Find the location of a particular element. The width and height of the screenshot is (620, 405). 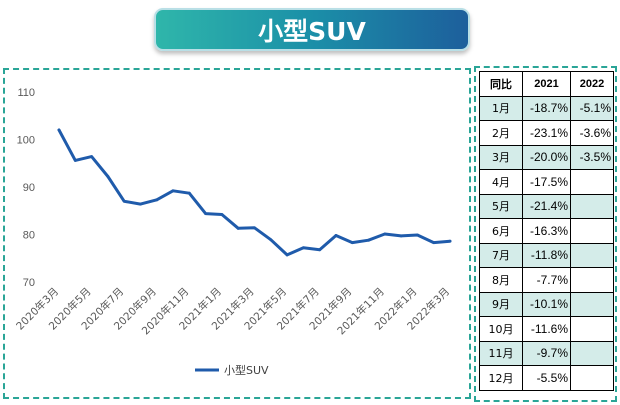

value-2021-cell: -11.8% is located at coordinates (546, 255).